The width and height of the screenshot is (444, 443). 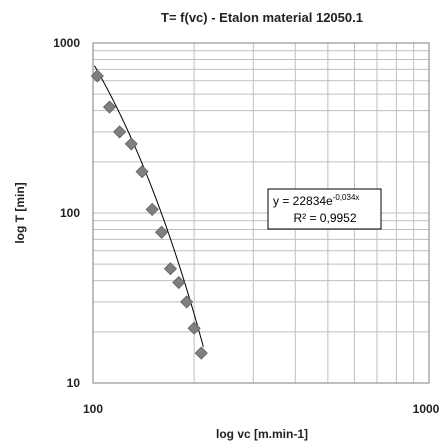 I want to click on y-tick-label-1000: 1000, so click(x=66, y=43).